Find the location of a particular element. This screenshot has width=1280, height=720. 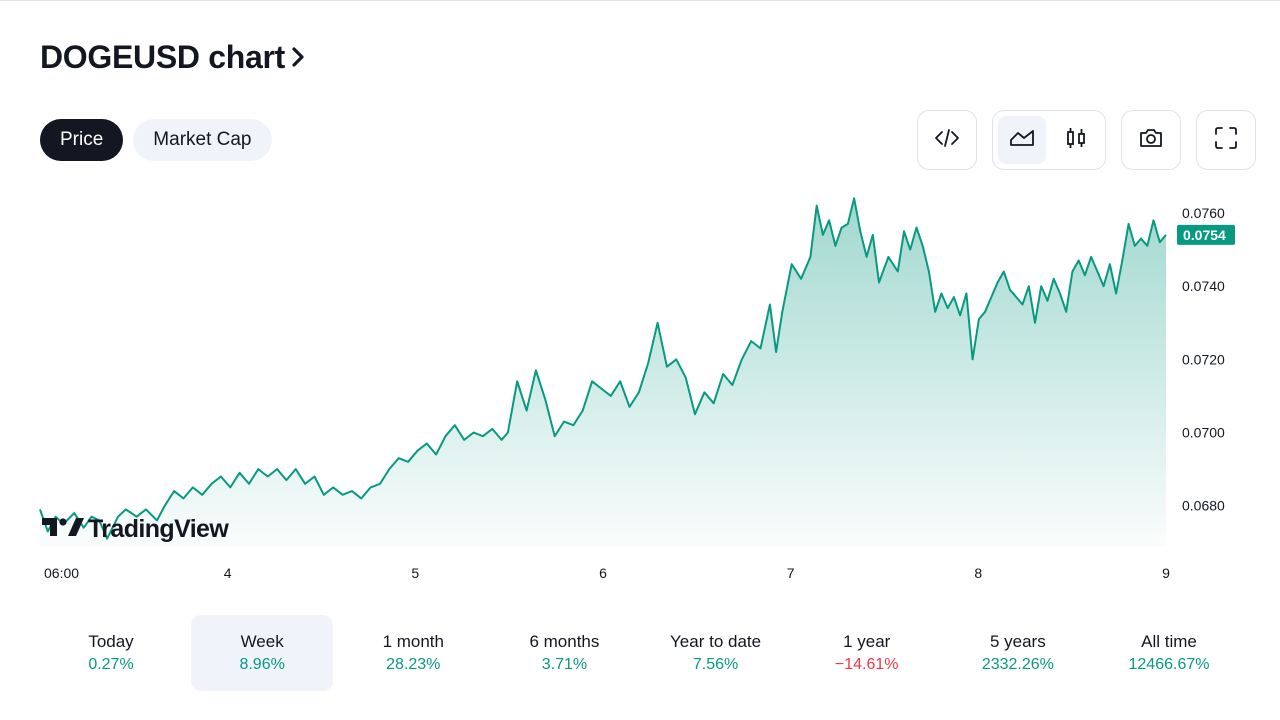

period-all-time: All time 12466.67% is located at coordinates (1169, 653).